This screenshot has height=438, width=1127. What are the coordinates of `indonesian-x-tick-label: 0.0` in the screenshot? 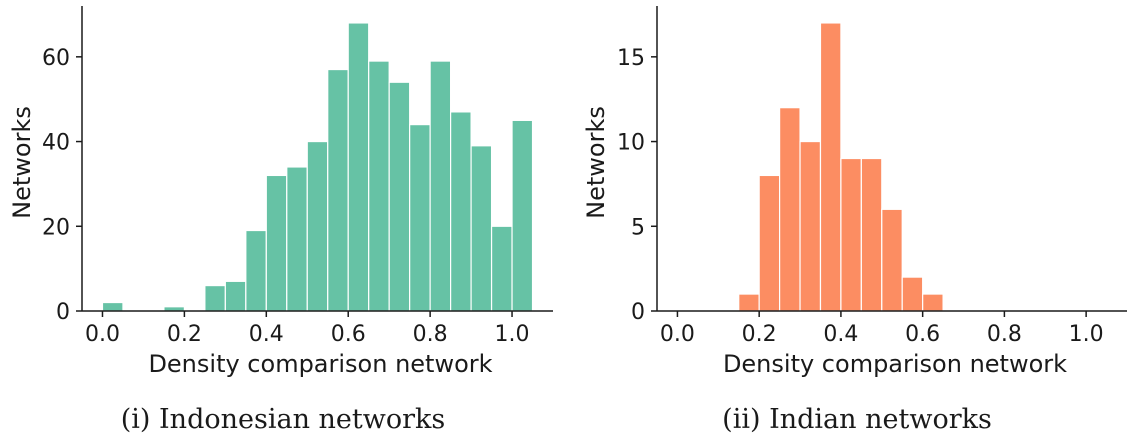 It's located at (102, 334).